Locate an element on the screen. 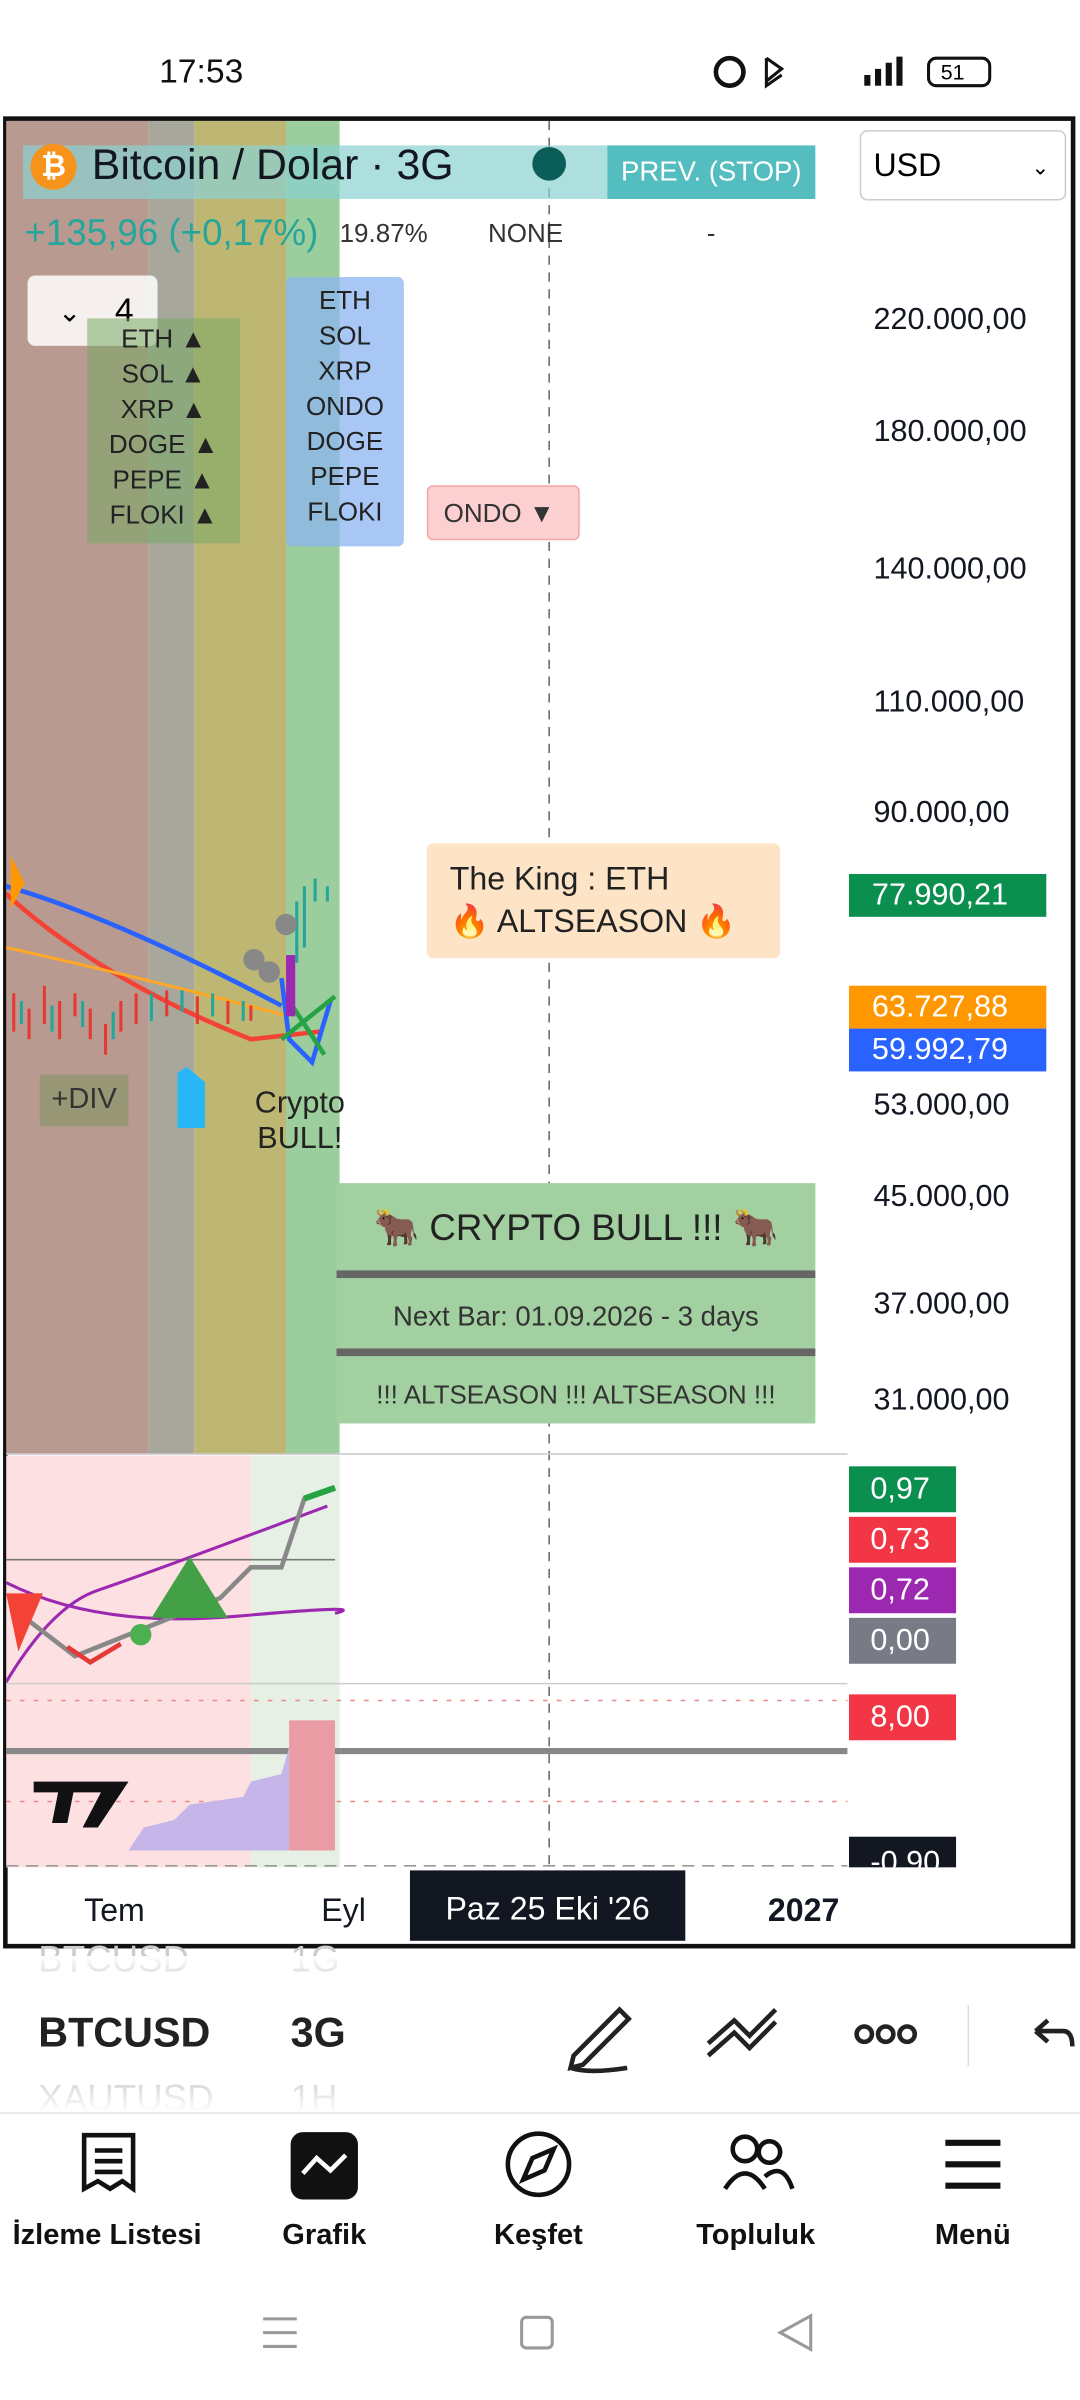  price-axis-label: 31.000,00 is located at coordinates (941, 1400).